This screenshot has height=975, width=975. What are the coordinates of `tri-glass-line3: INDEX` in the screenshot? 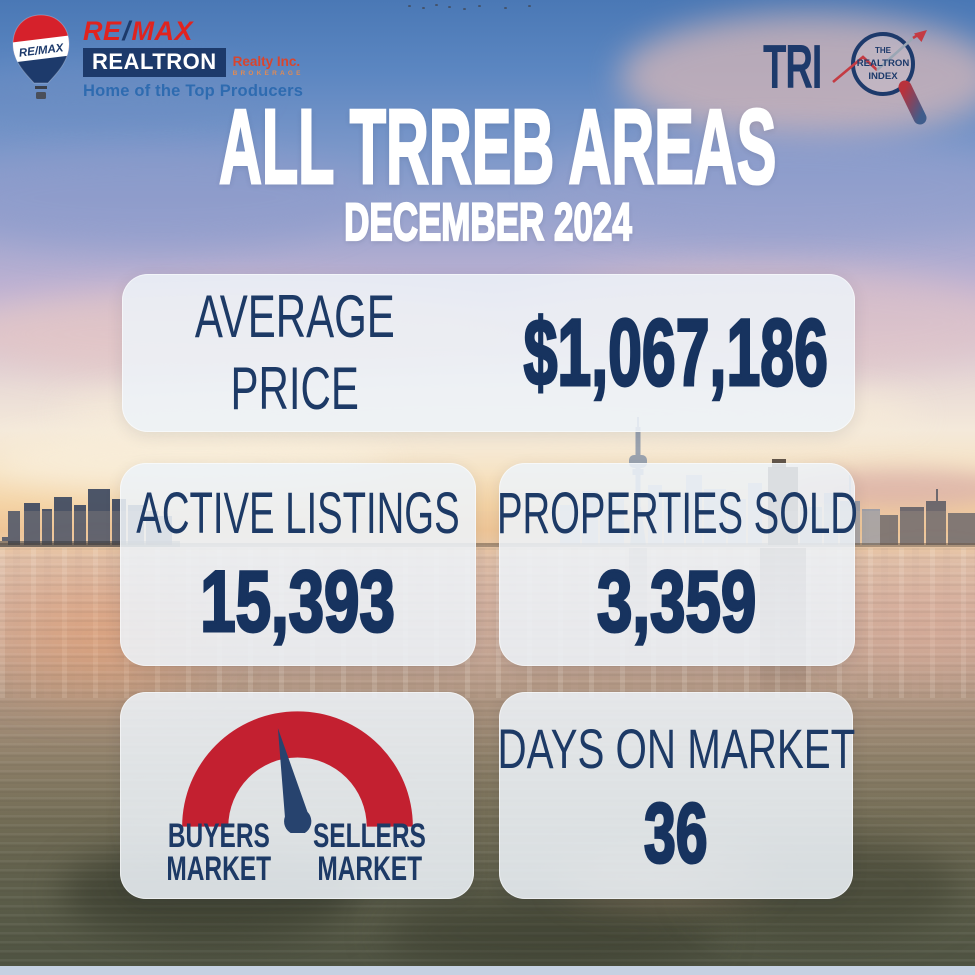 It's located at (883, 76).